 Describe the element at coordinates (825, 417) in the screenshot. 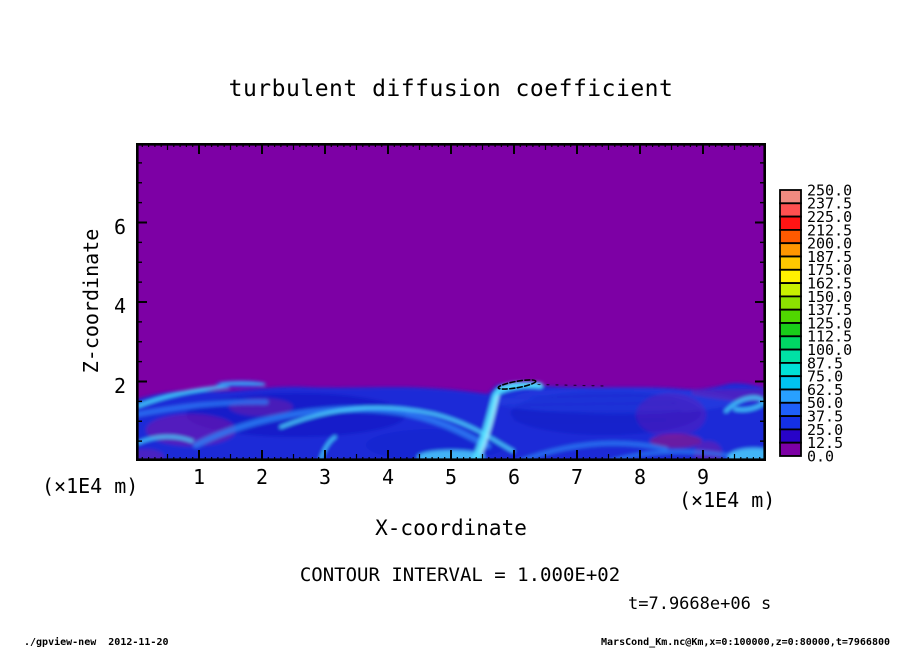

I see `colorbar-level-label: 37.5` at that location.